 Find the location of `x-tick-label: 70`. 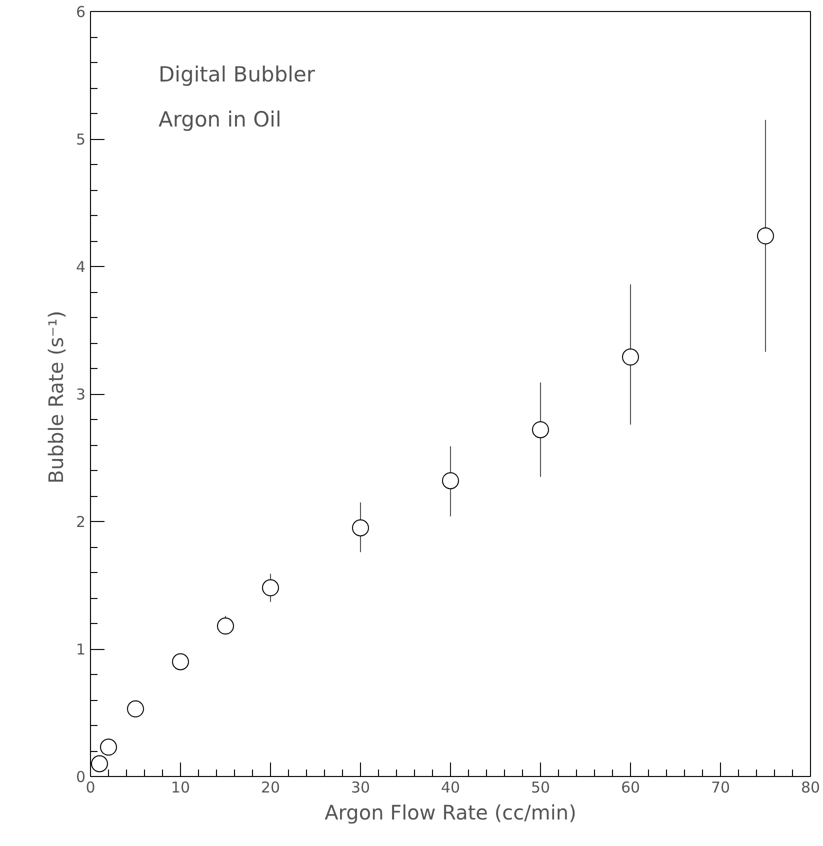

x-tick-label: 70 is located at coordinates (720, 787).